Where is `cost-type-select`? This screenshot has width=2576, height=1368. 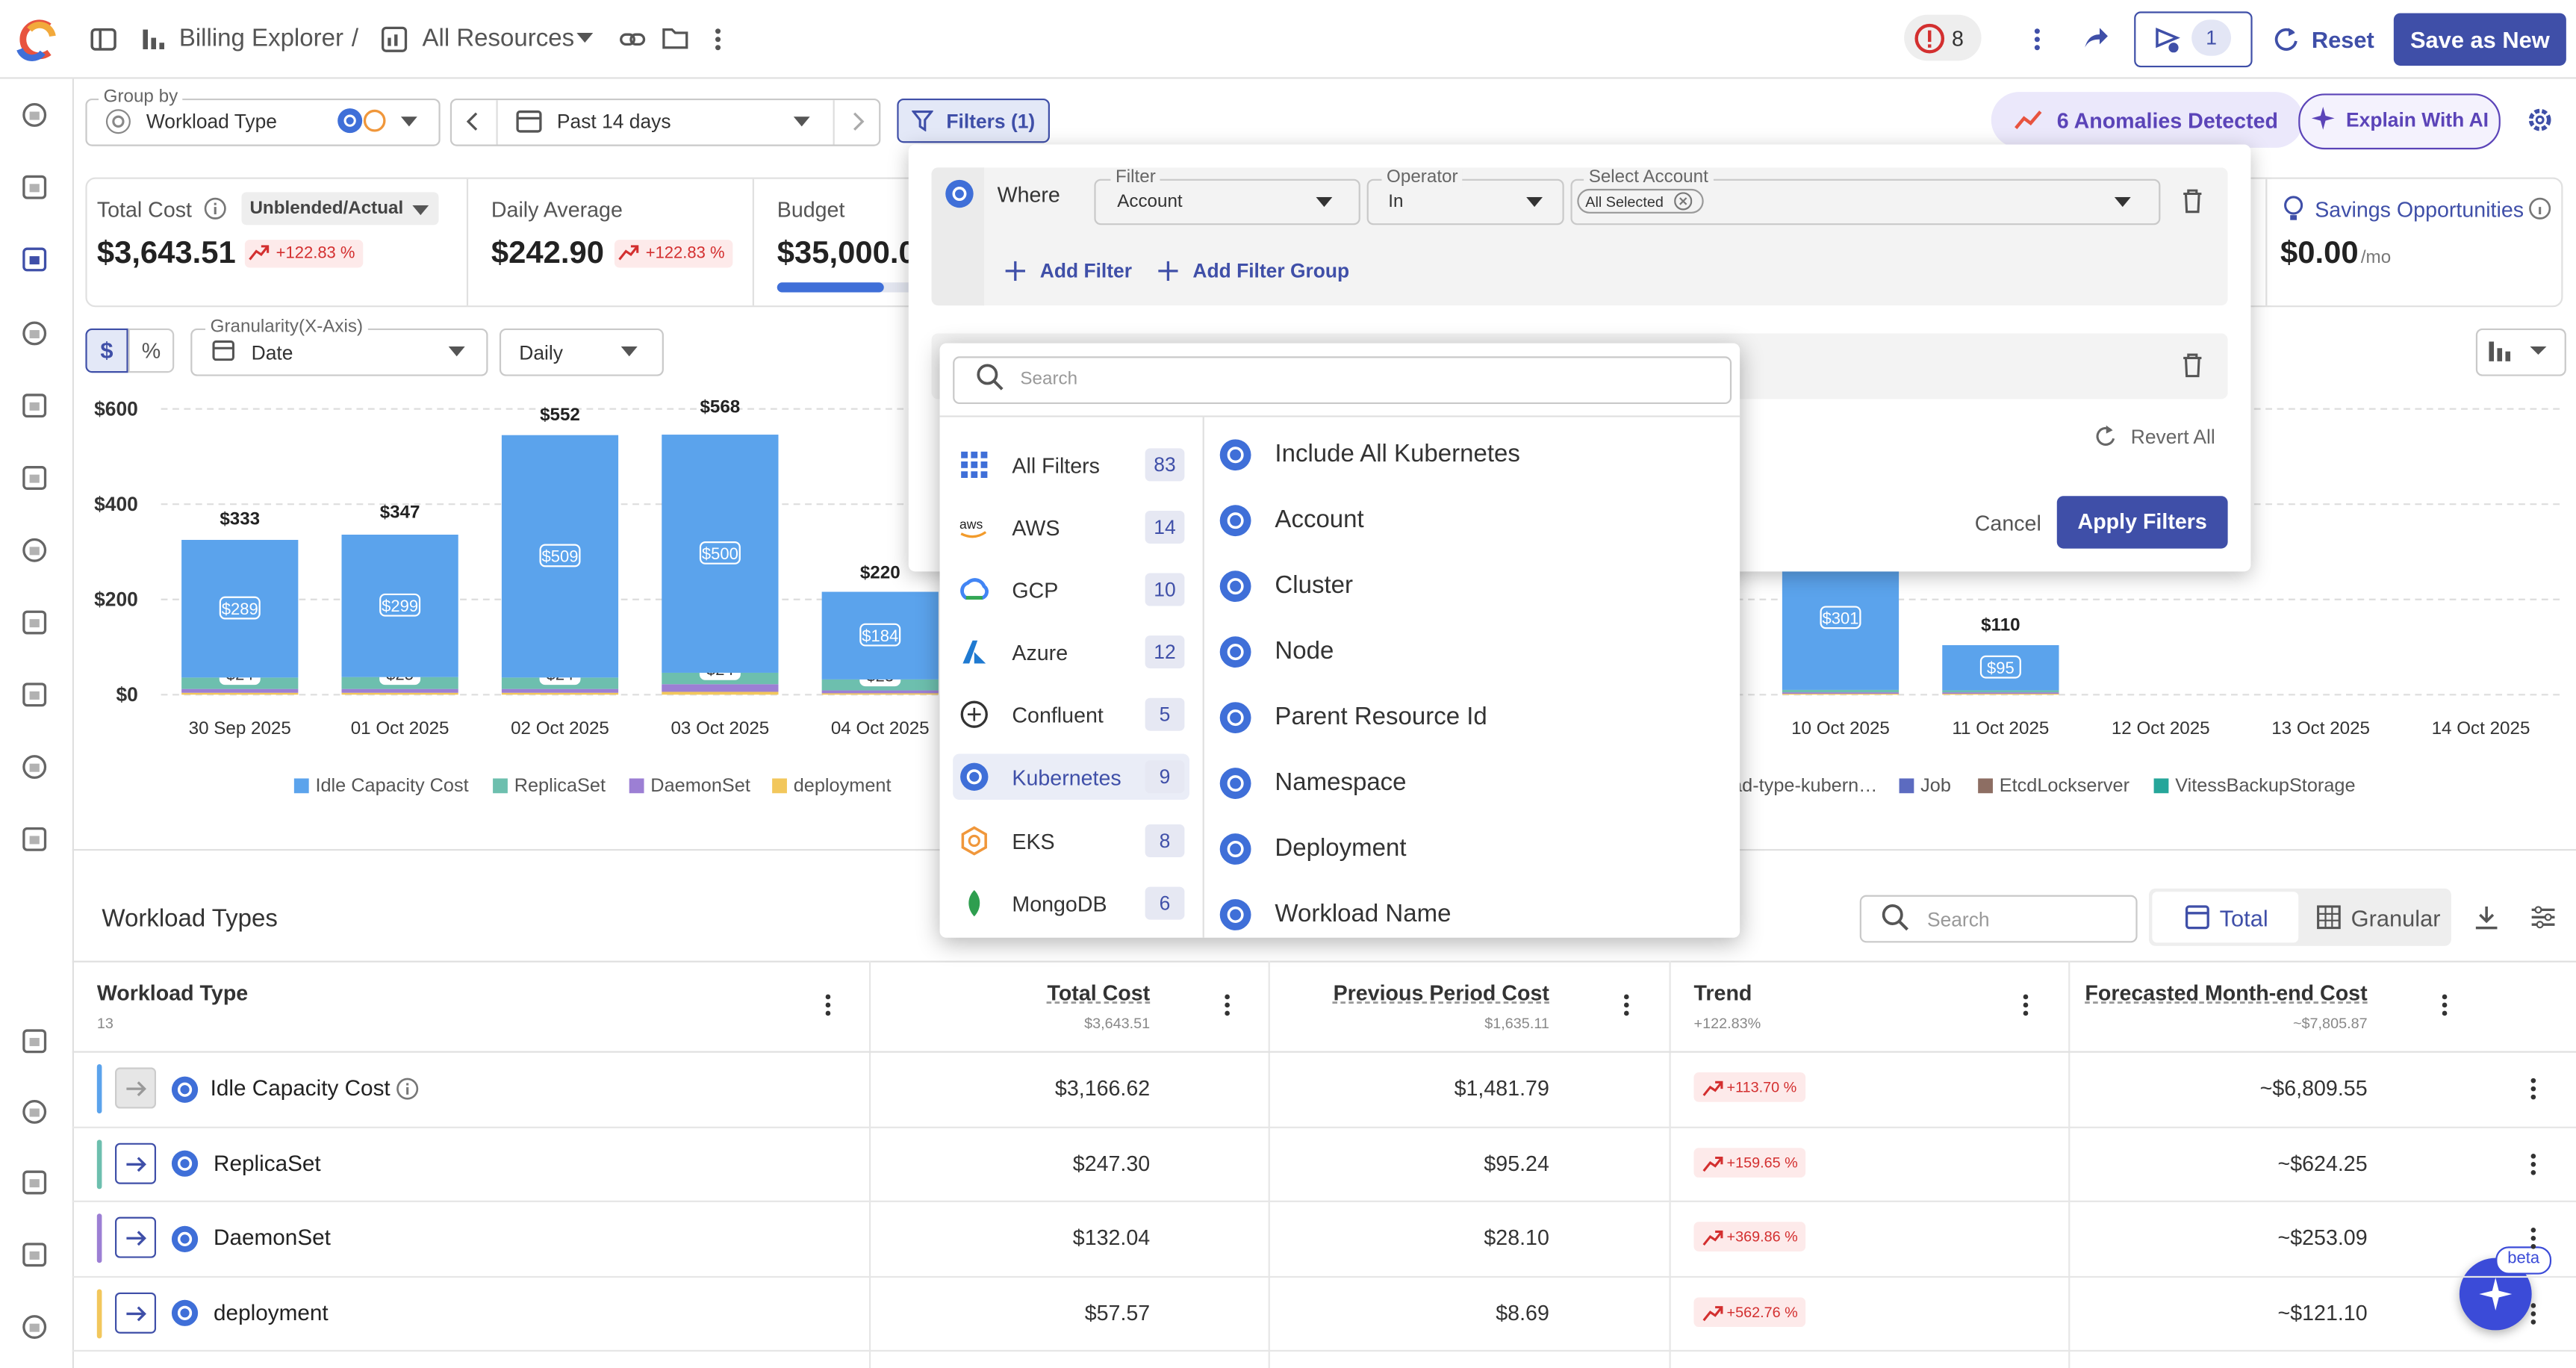 cost-type-select is located at coordinates (340, 209).